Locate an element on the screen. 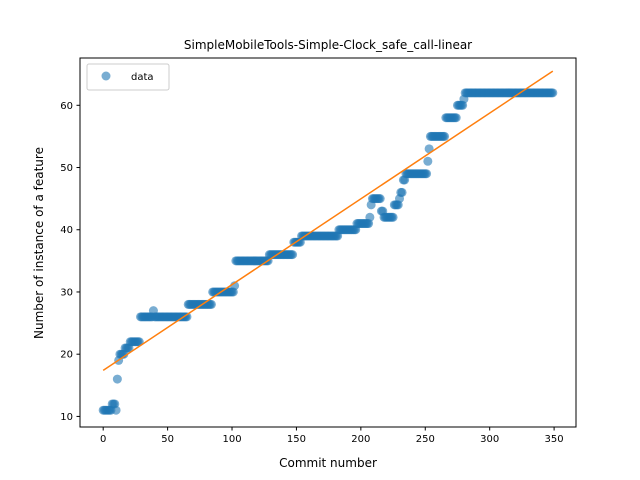 This screenshot has width=640, height=480. x-tick-label: 50 is located at coordinates (167, 439).